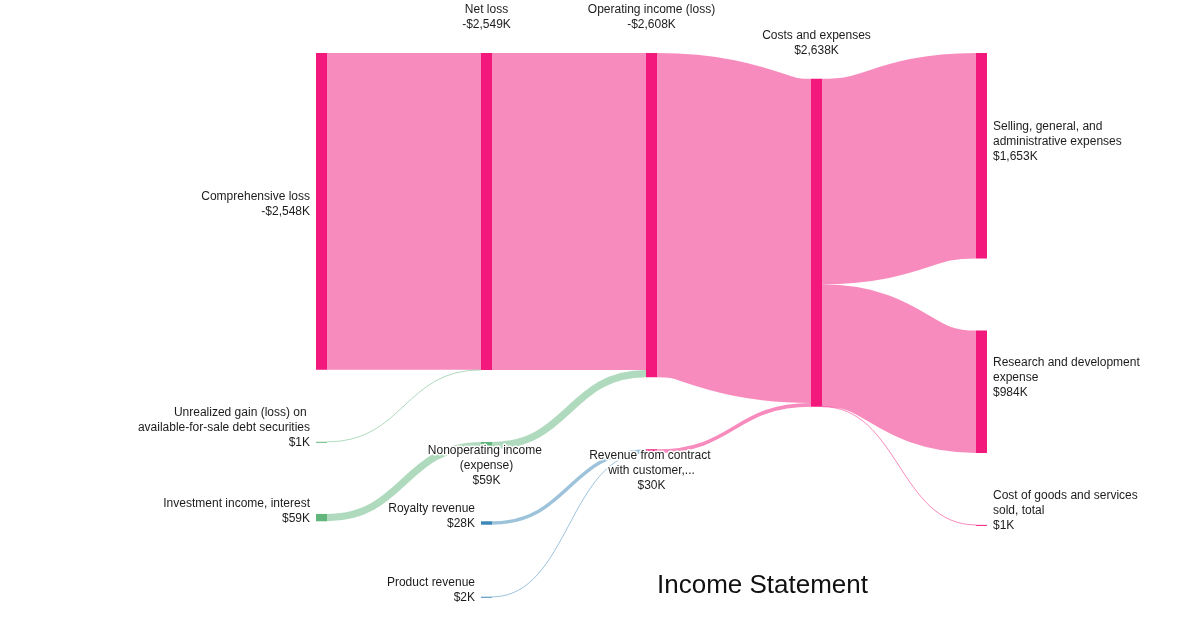  What do you see at coordinates (285, 211) in the screenshot?
I see `data-label: -$2,548K` at bounding box center [285, 211].